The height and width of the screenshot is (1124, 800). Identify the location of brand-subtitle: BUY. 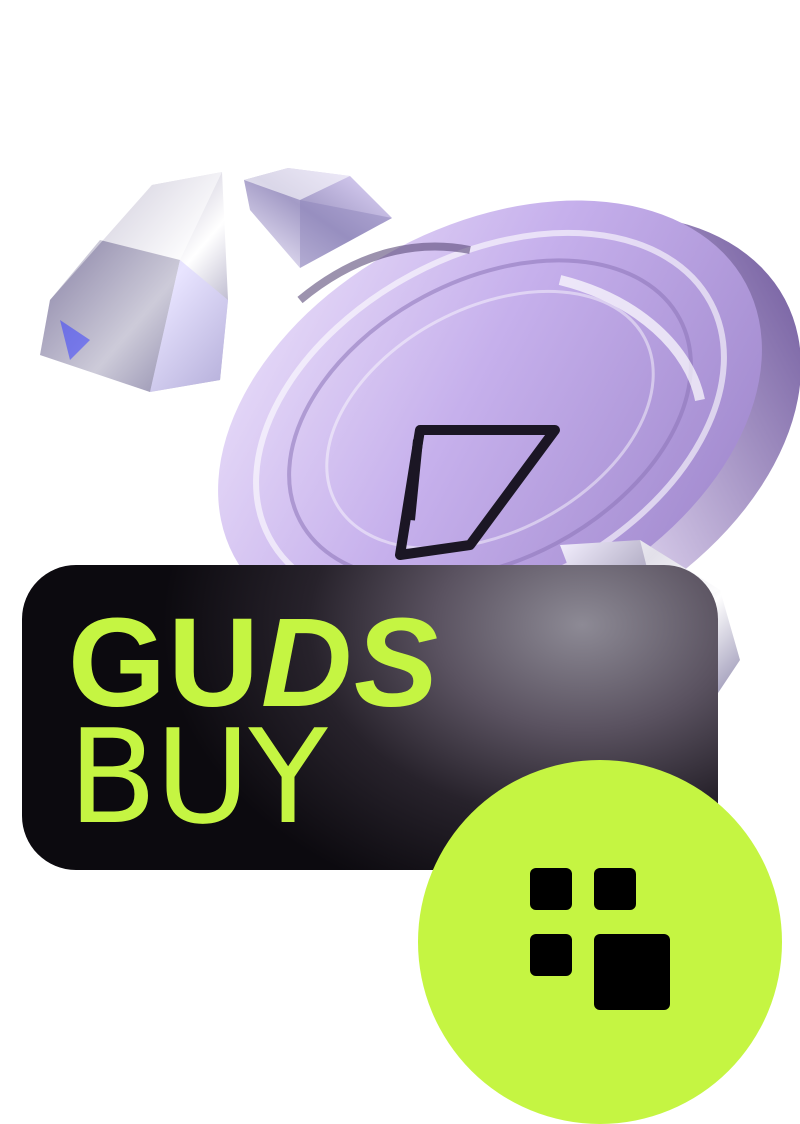
(198, 777).